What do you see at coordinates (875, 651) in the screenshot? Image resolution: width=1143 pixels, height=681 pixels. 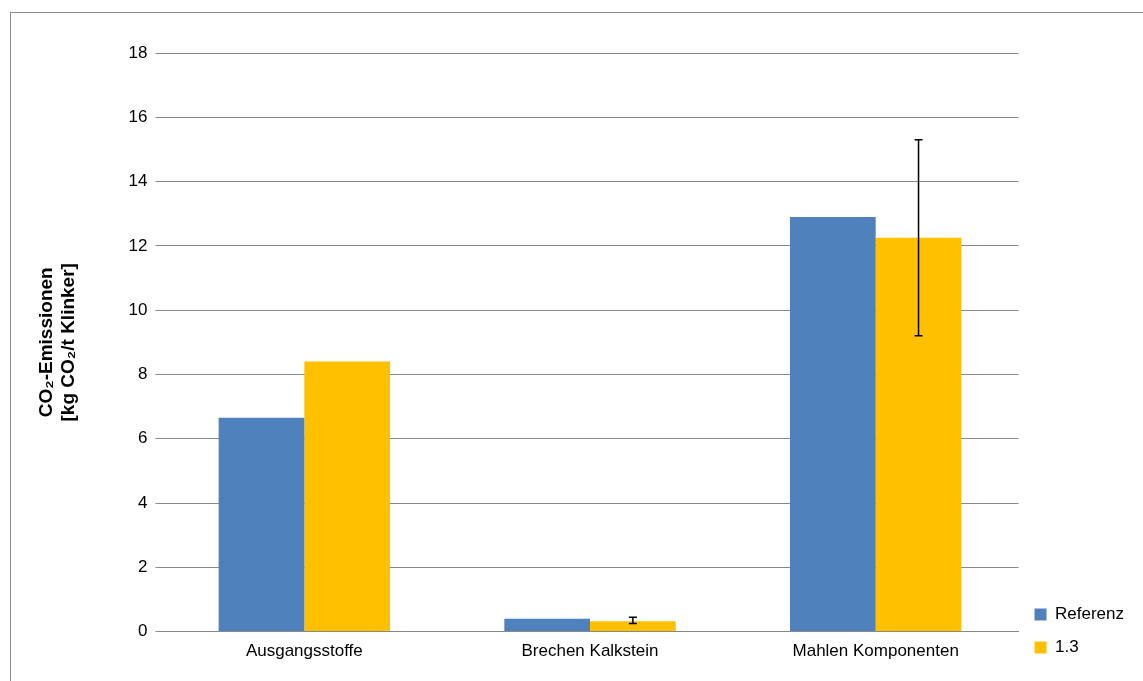 I see `x-tick-label: Mahlen Komponenten` at bounding box center [875, 651].